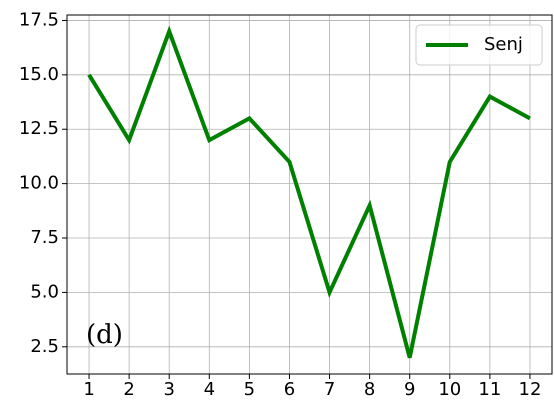 The image size is (554, 400). Describe the element at coordinates (530, 389) in the screenshot. I see `x-tick-label: 12` at that location.